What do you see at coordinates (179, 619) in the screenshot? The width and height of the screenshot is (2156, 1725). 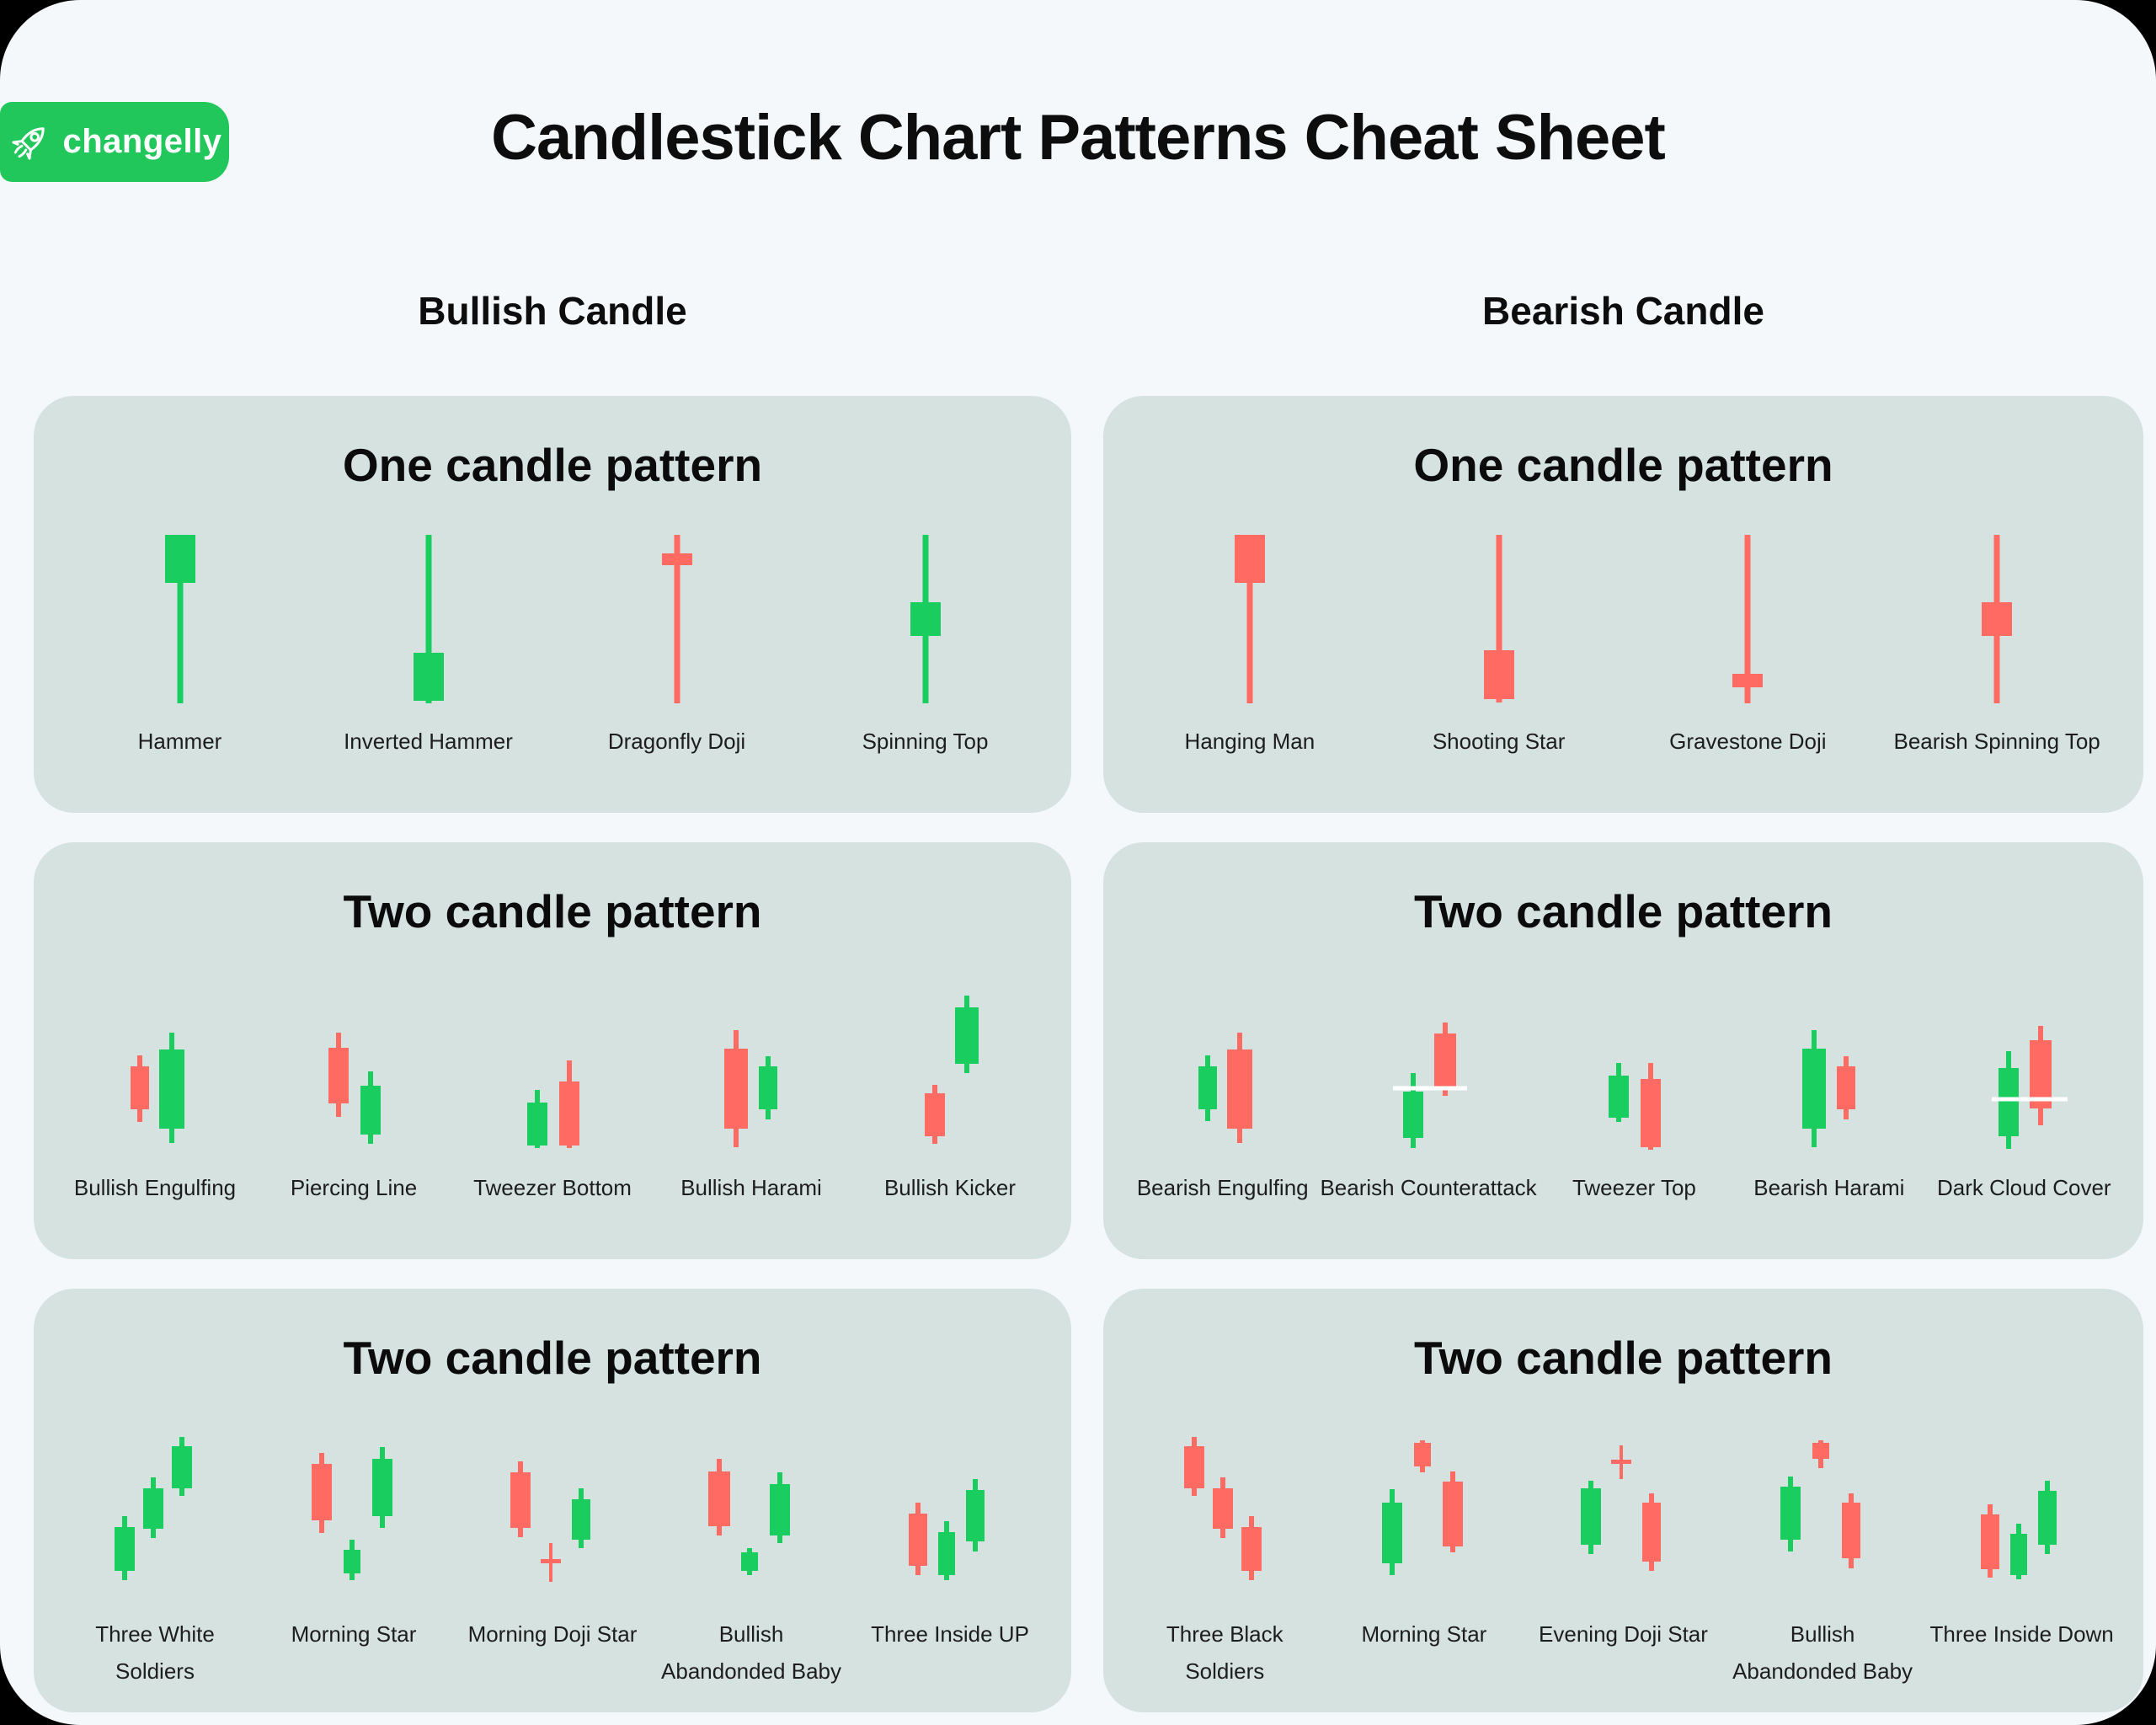 I see `hammer-drawing` at bounding box center [179, 619].